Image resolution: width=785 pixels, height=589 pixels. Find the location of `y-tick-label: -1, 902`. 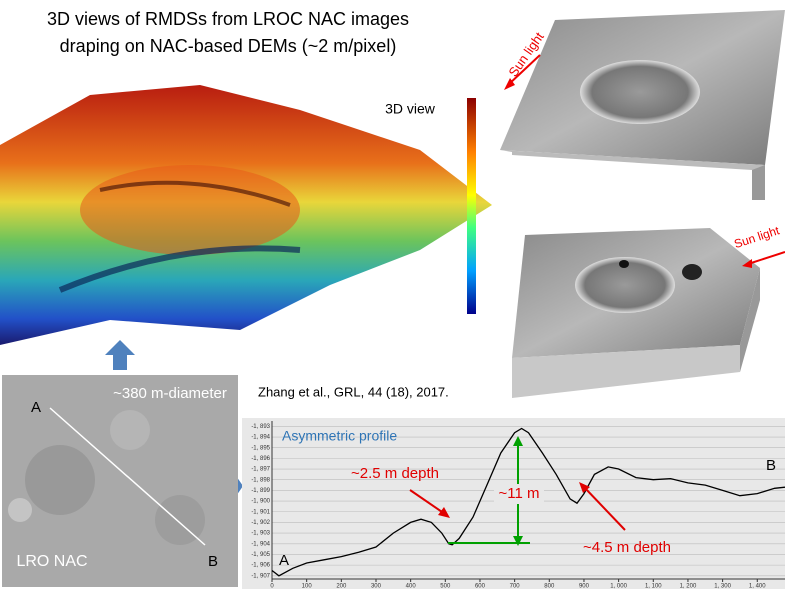

y-tick-label: -1, 902 is located at coordinates (260, 523).